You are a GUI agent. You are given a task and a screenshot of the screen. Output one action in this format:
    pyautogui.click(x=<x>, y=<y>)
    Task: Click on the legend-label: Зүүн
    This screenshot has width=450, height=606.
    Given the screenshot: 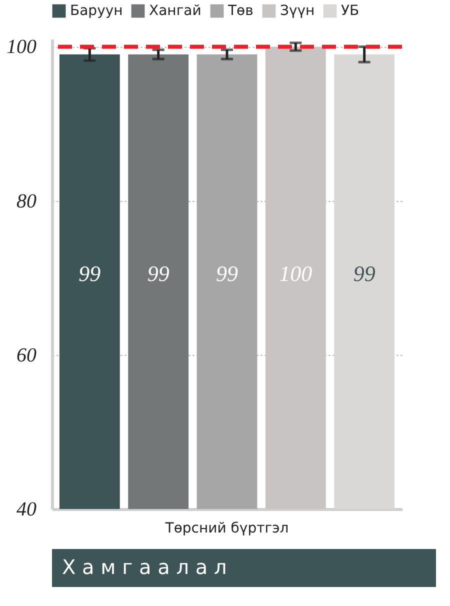 What is the action you would take?
    pyautogui.click(x=297, y=11)
    